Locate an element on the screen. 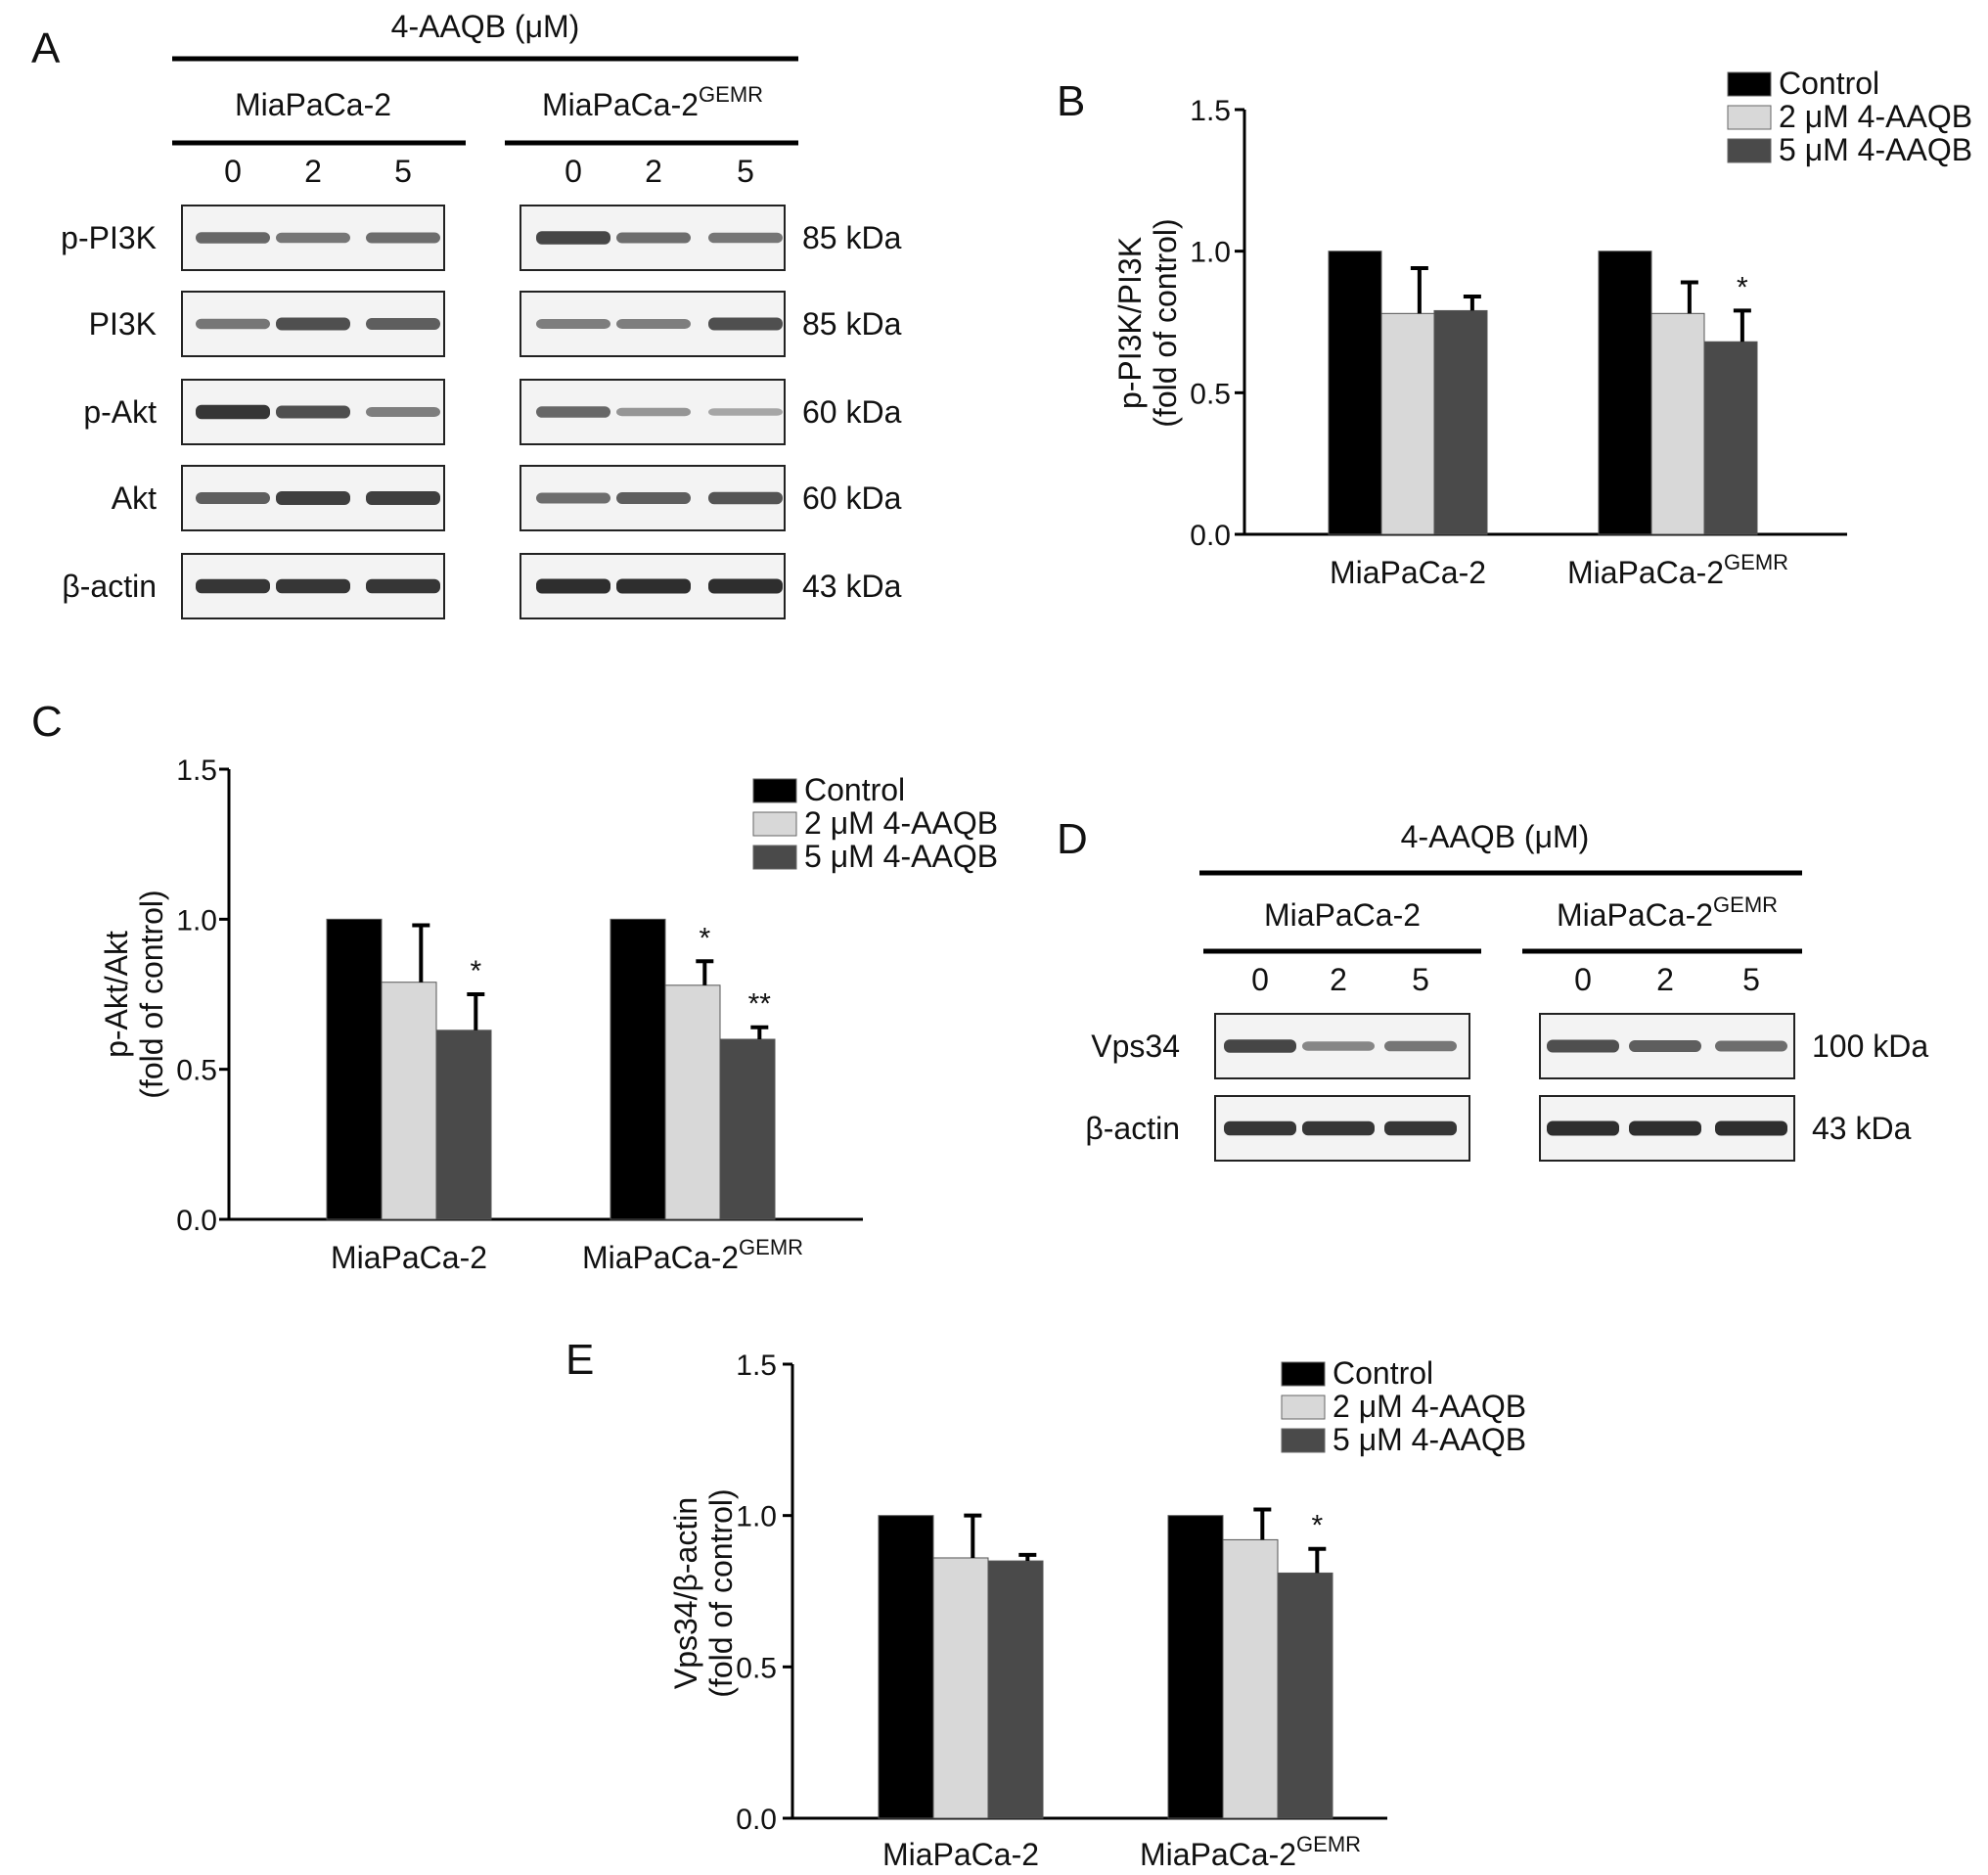 This screenshot has width=1988, height=1875. y-axis-label: p-PI3K/PI3K is located at coordinates (1130, 323).